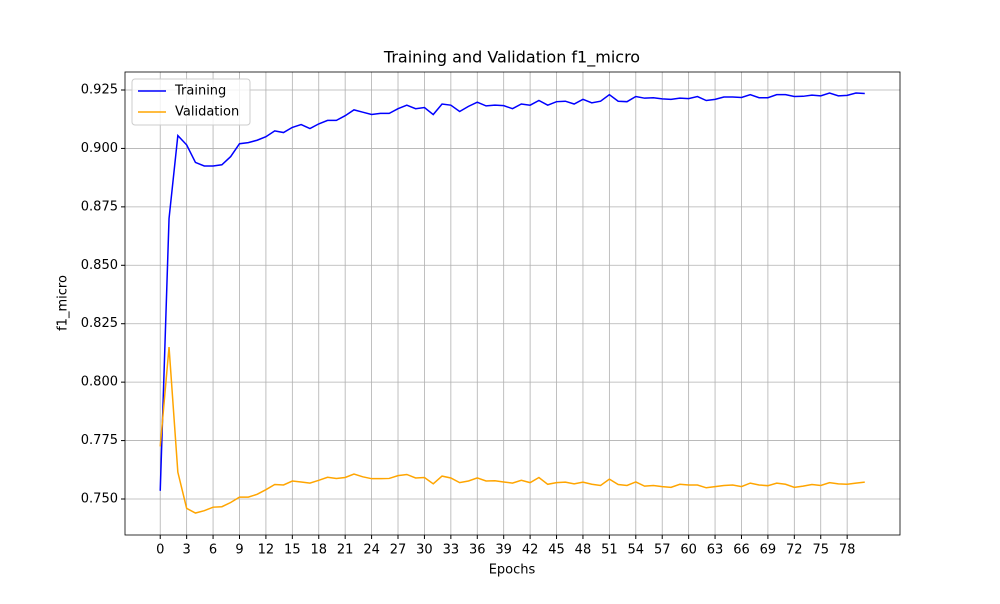 The height and width of the screenshot is (604, 1000). What do you see at coordinates (99, 89) in the screenshot?
I see `y-tick-label: 0.925` at bounding box center [99, 89].